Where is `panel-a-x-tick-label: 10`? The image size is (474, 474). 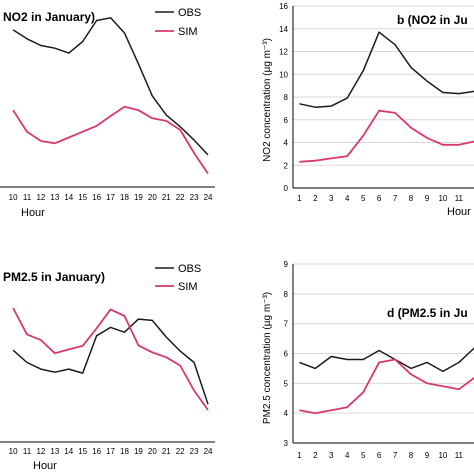
panel-a-x-tick-label: 10 is located at coordinates (13, 197).